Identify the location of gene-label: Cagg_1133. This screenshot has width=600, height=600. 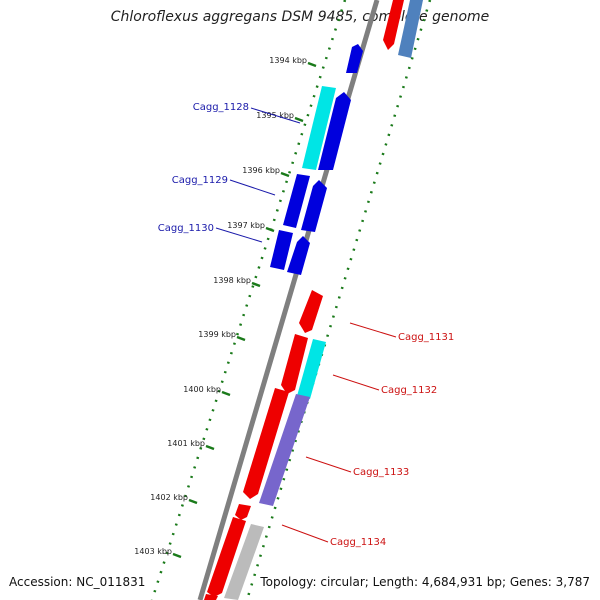
(381, 472).